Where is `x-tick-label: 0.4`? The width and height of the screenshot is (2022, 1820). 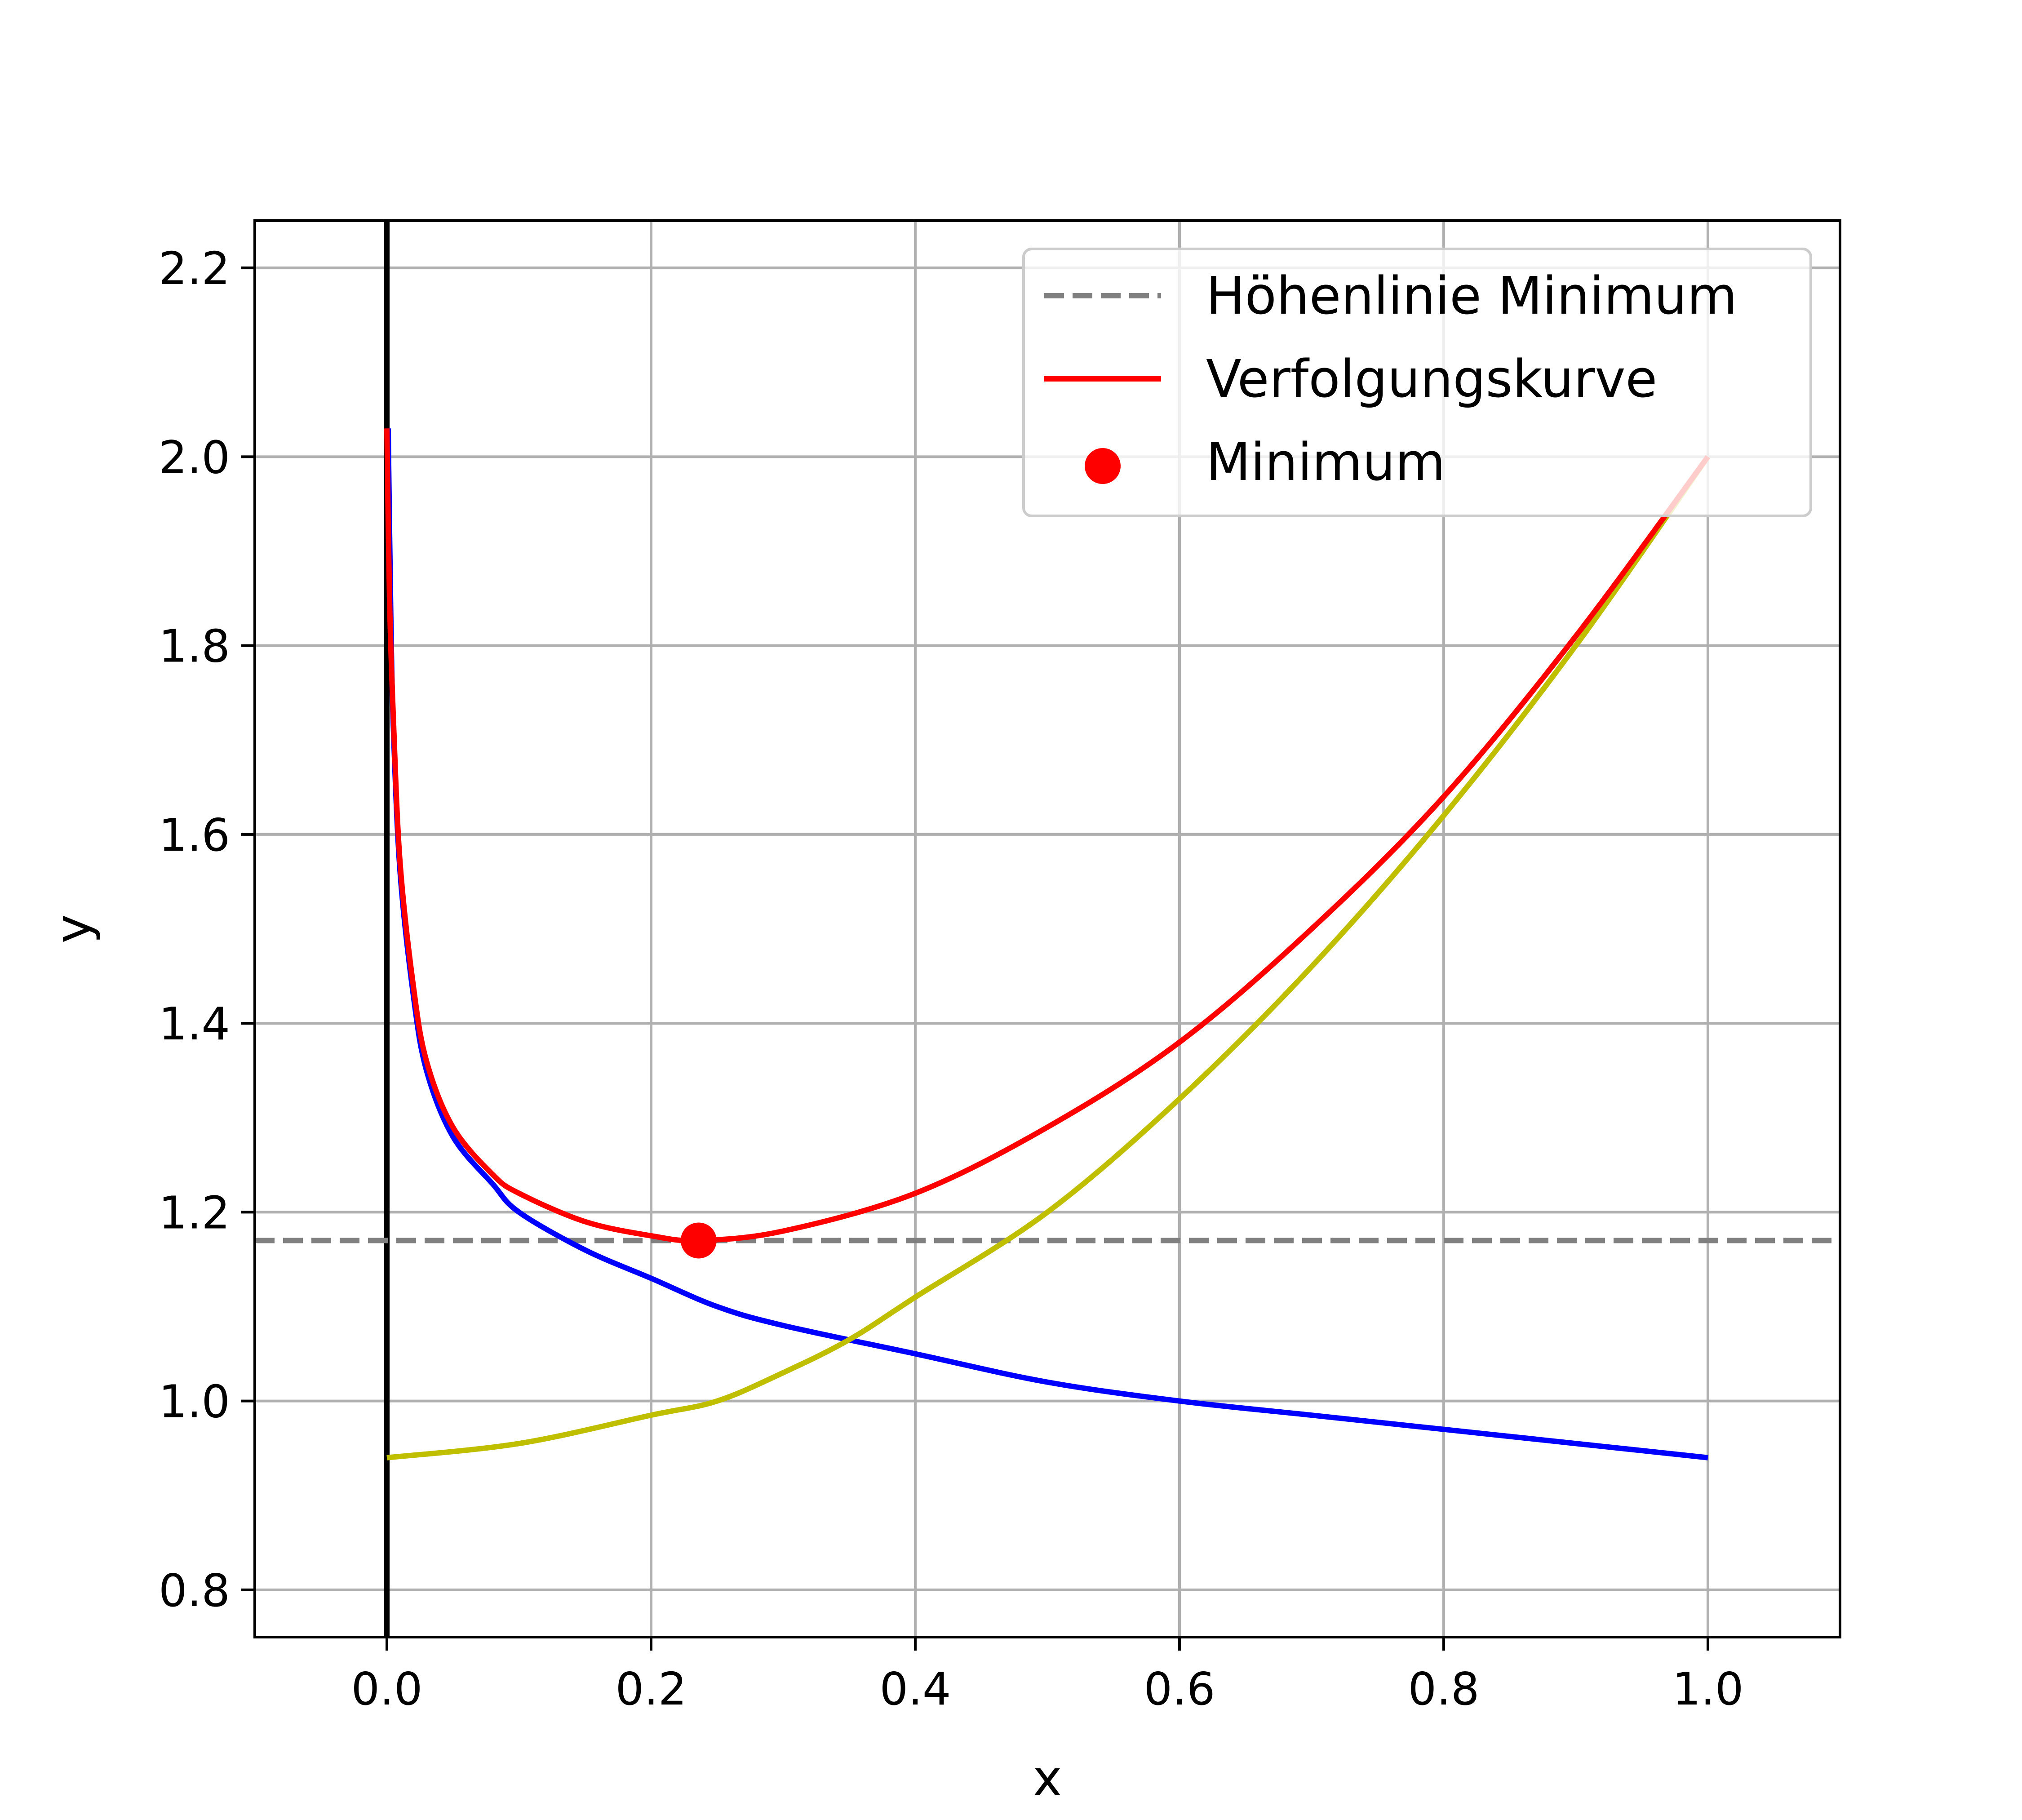 x-tick-label: 0.4 is located at coordinates (915, 1689).